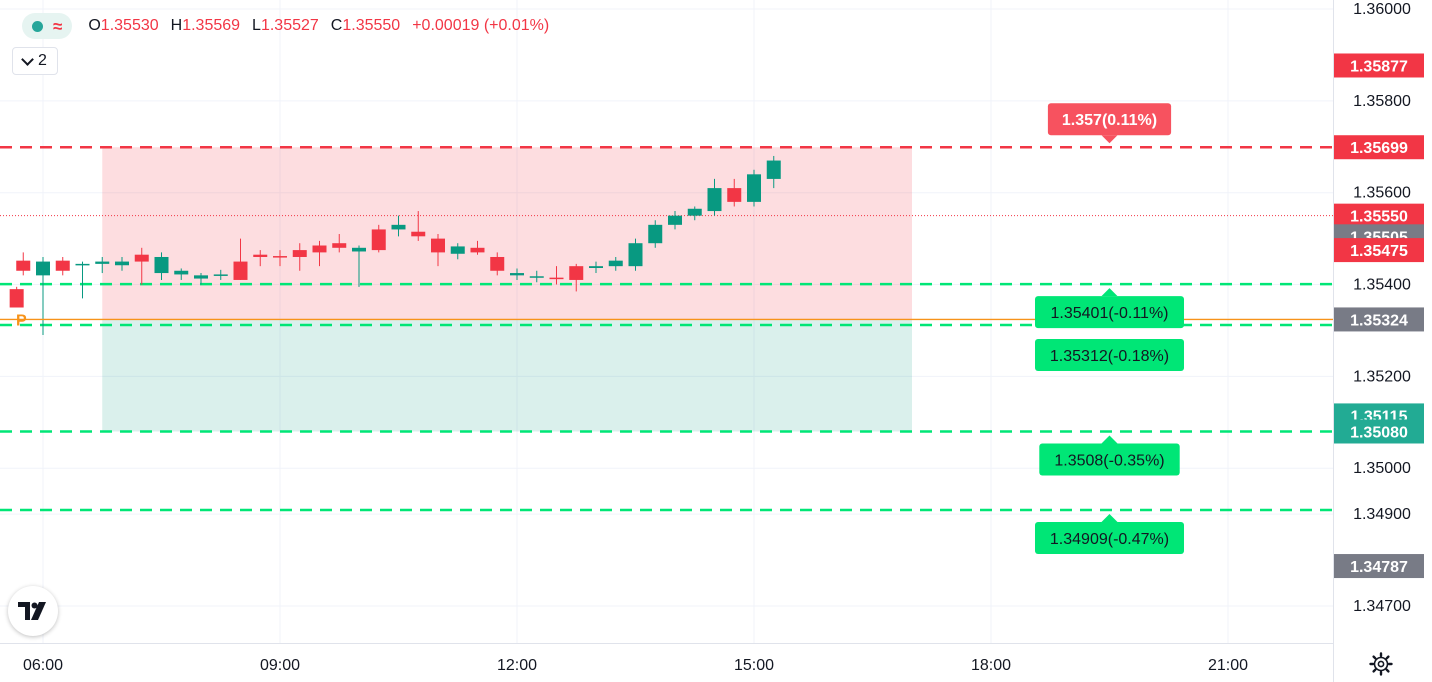  What do you see at coordinates (1382, 9) in the screenshot?
I see `price-tick-label: 1.36000` at bounding box center [1382, 9].